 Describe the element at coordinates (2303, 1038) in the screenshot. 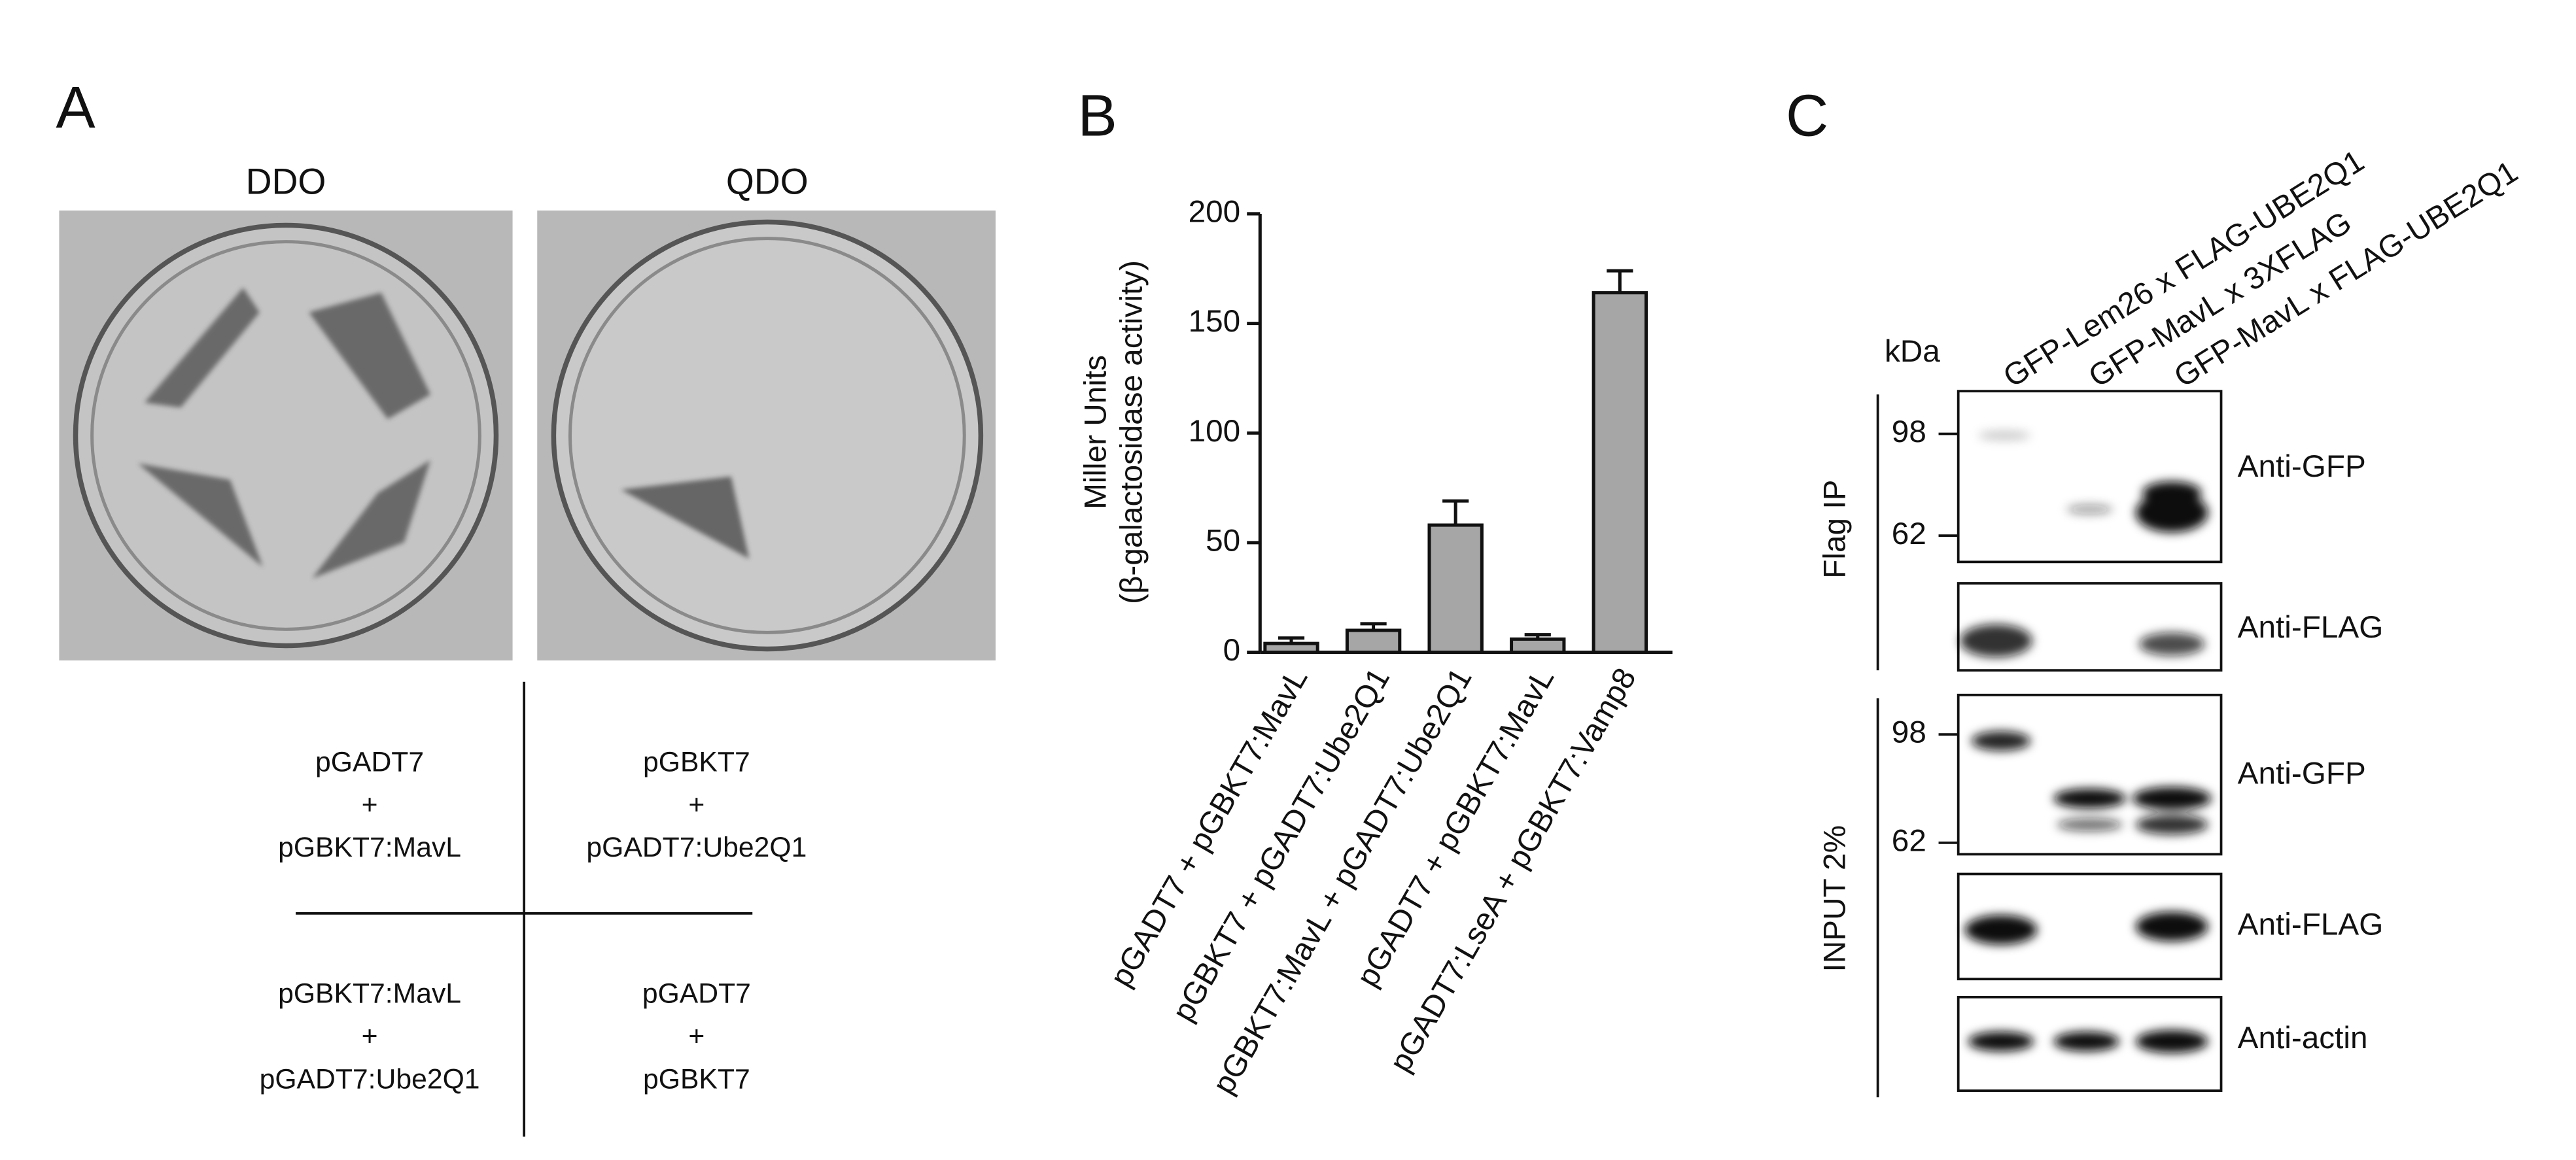

I see `blot-label: Anti-actin` at that location.